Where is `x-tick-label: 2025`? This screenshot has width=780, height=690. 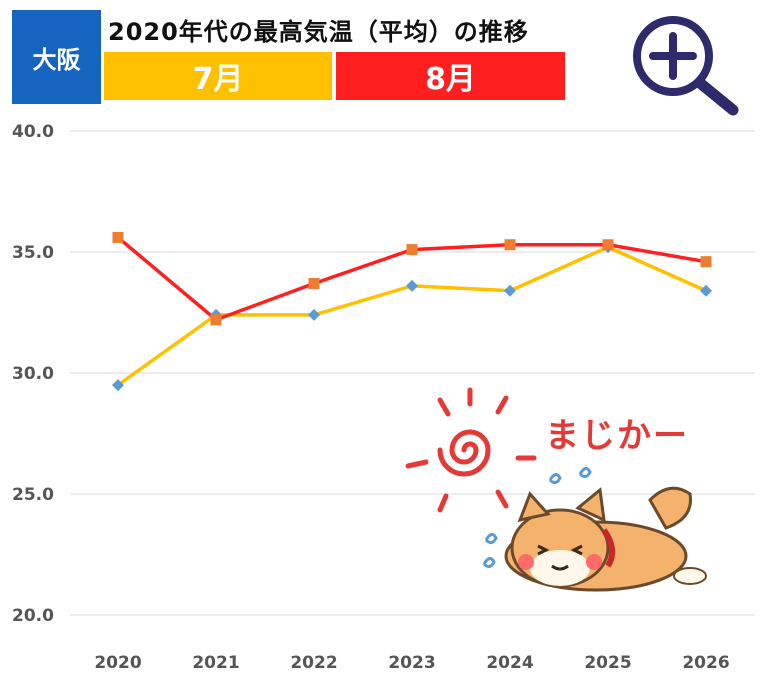 x-tick-label: 2025 is located at coordinates (607, 663).